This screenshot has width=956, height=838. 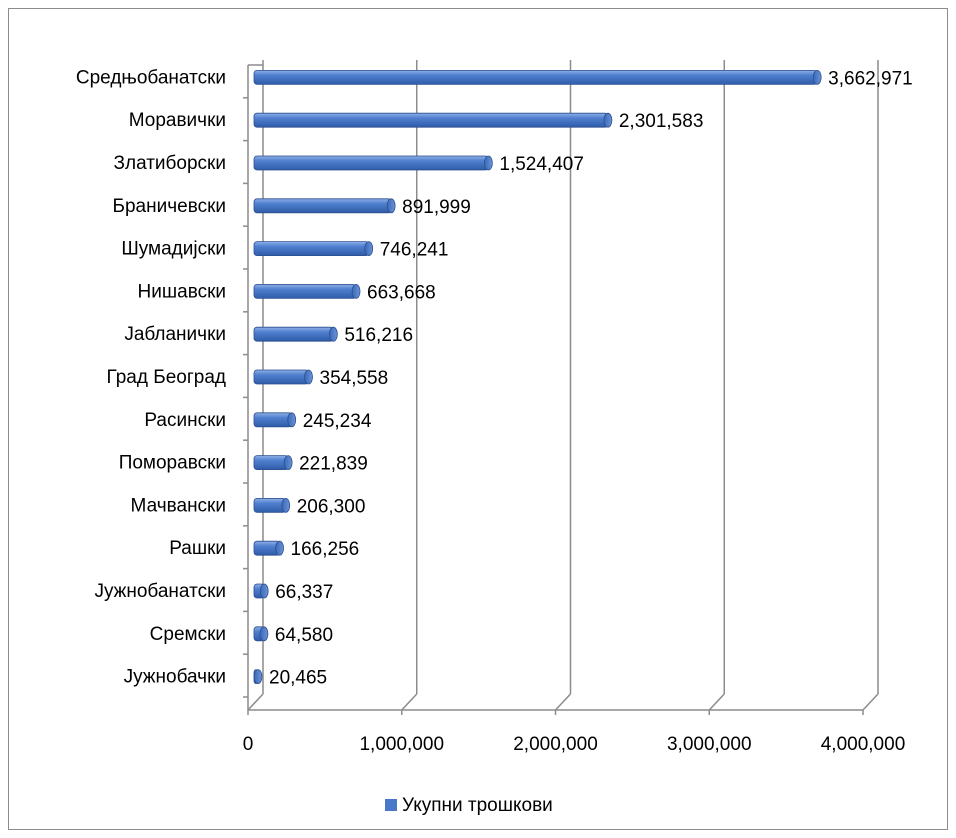 I want to click on category-label: Шумадијски, so click(x=173, y=249).